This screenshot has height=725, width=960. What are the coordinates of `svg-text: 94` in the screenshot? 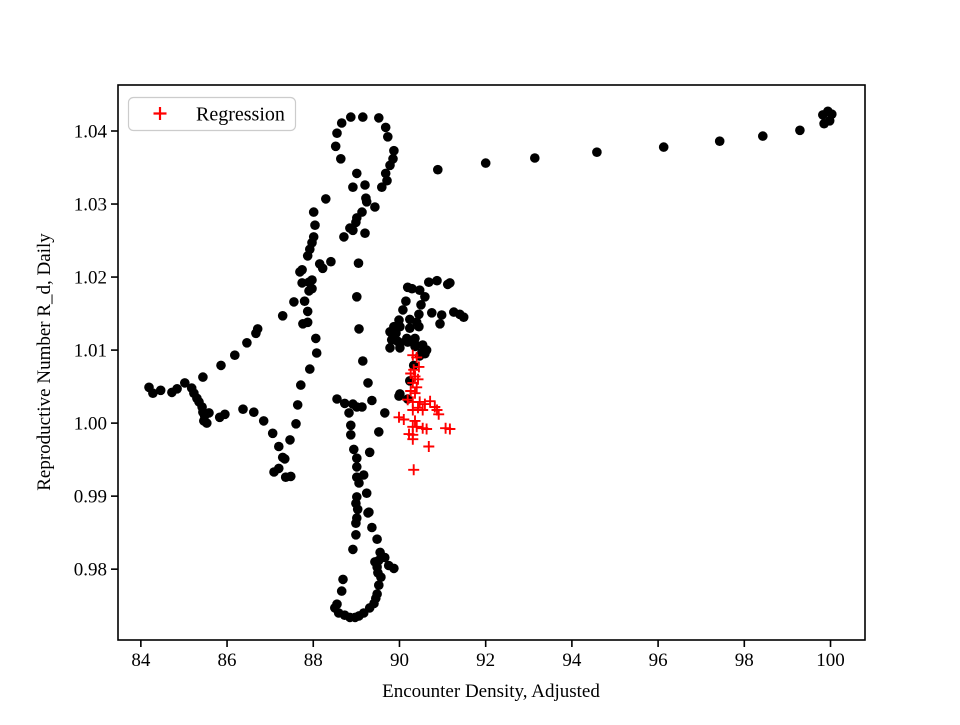 It's located at (572, 660).